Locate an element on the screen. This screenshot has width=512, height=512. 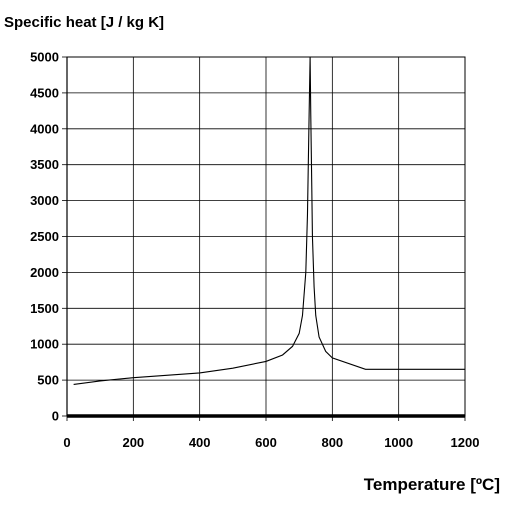
x-tick-label-600: 600 is located at coordinates (266, 442).